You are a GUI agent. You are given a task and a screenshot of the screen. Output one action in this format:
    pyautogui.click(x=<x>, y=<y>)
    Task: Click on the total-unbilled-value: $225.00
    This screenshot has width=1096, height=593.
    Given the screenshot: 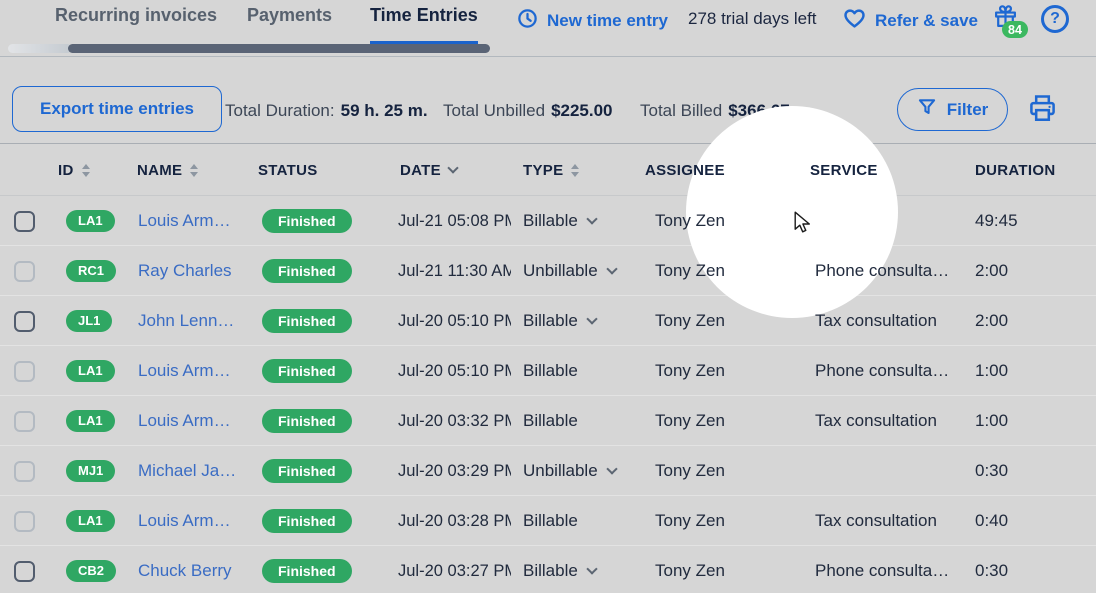 What is the action you would take?
    pyautogui.click(x=582, y=110)
    